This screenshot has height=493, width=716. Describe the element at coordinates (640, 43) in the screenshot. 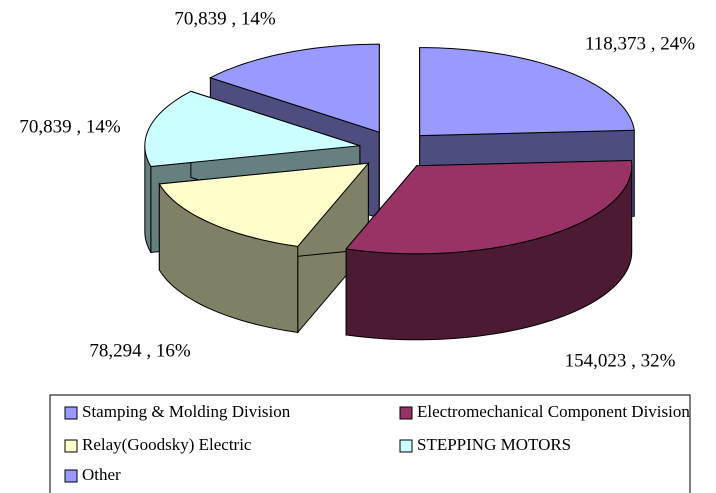

I see `data-label: 118,373 , 24%` at that location.